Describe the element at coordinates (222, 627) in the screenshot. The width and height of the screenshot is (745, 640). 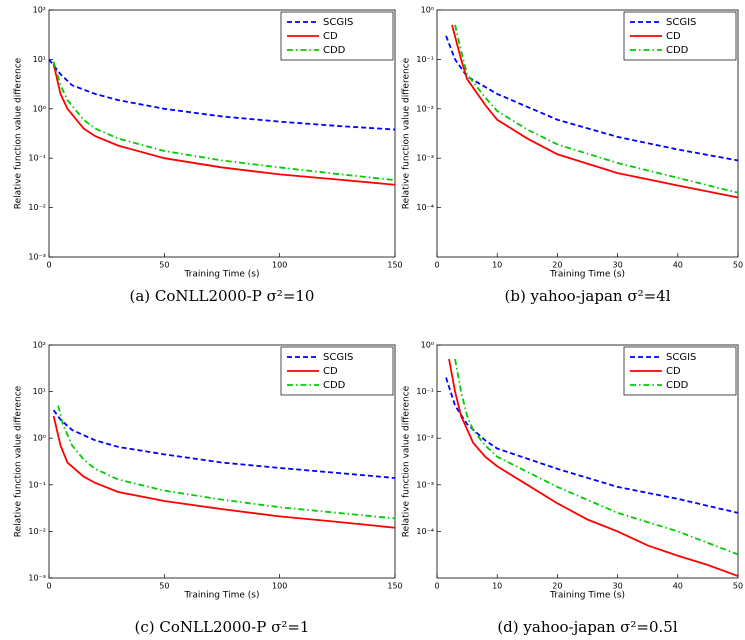
I see `caption: (c) CoNLL2000-P σ²=1` at that location.